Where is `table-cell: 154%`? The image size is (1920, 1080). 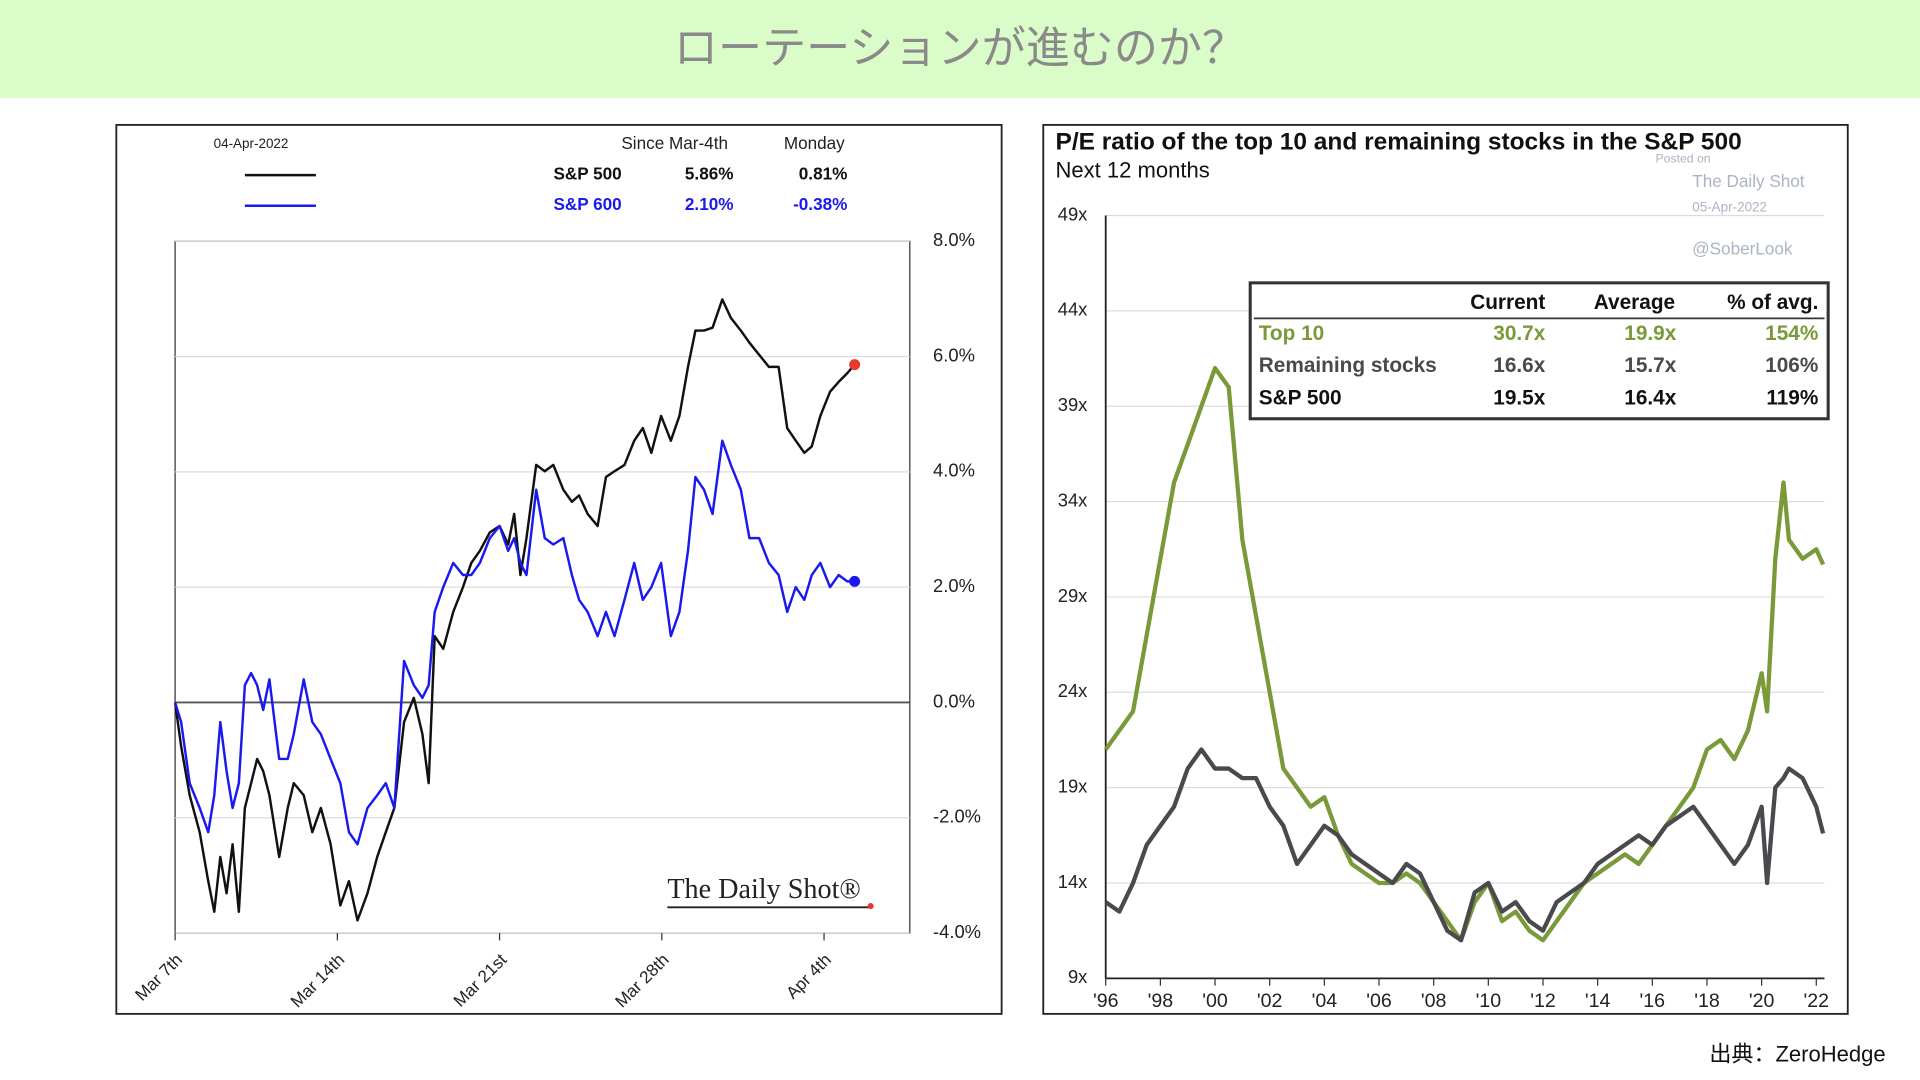
table-cell: 154% is located at coordinates (1791, 333).